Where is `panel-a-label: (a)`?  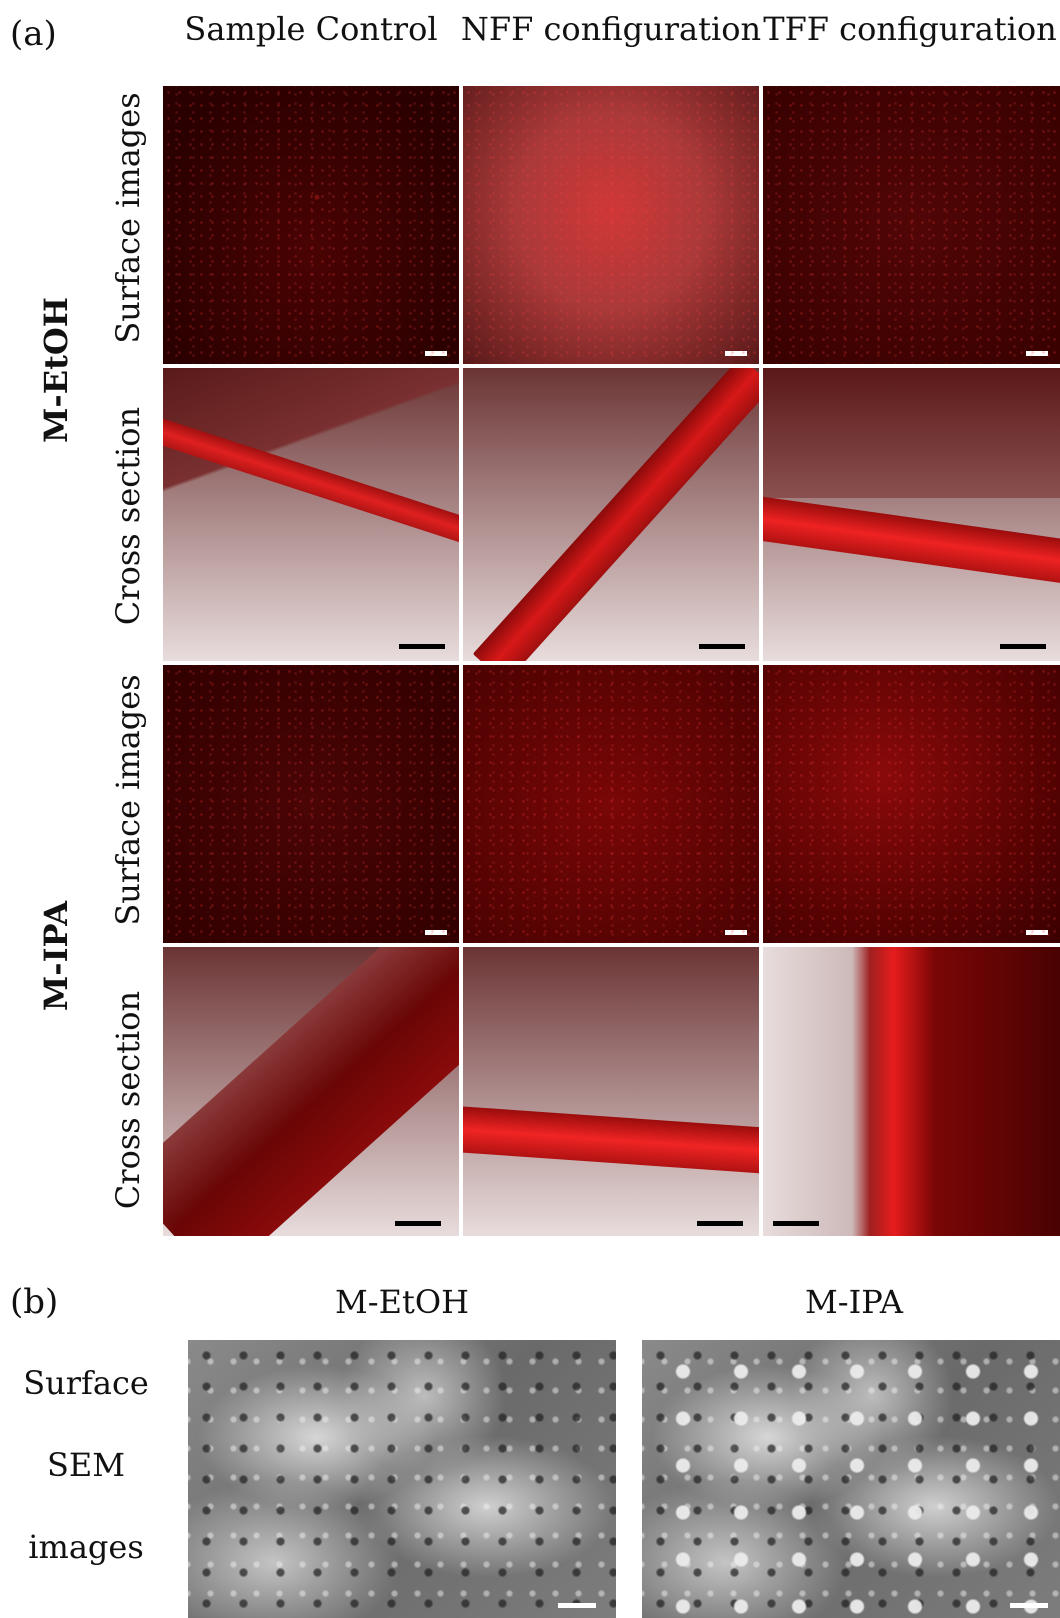
panel-a-label: (a) is located at coordinates (33, 34).